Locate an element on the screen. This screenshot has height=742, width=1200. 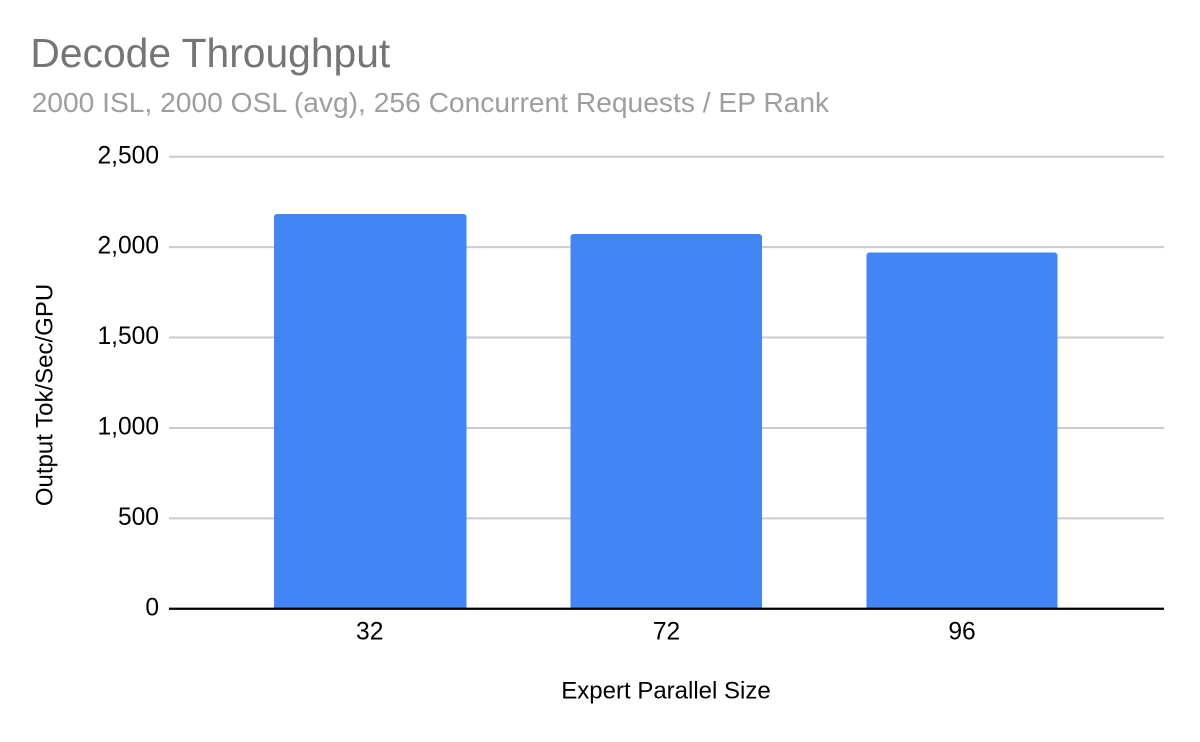
svg-text: 32 is located at coordinates (369, 632).